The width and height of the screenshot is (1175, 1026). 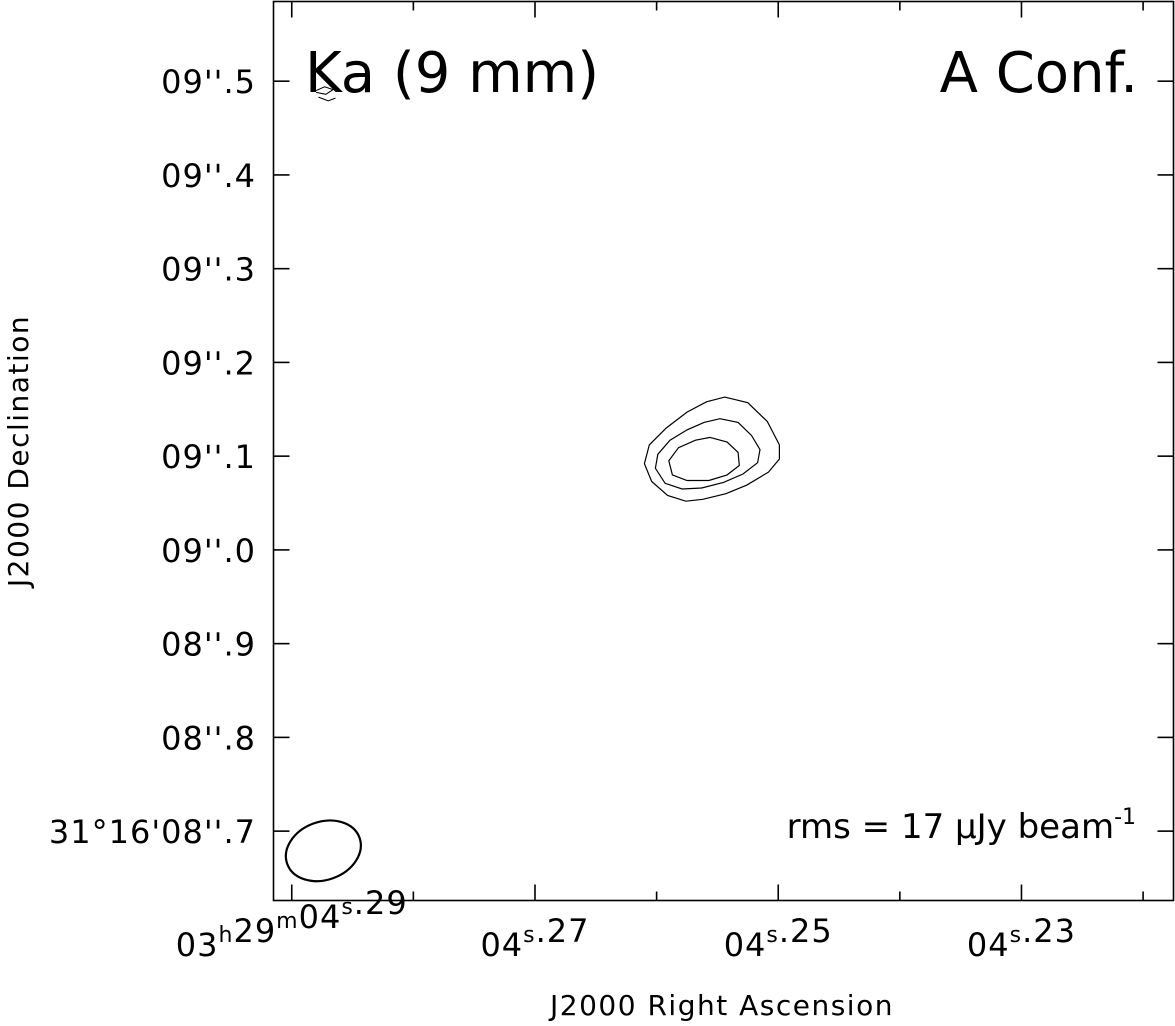 I want to click on y-tick-label: 09''.3, so click(x=208, y=270).